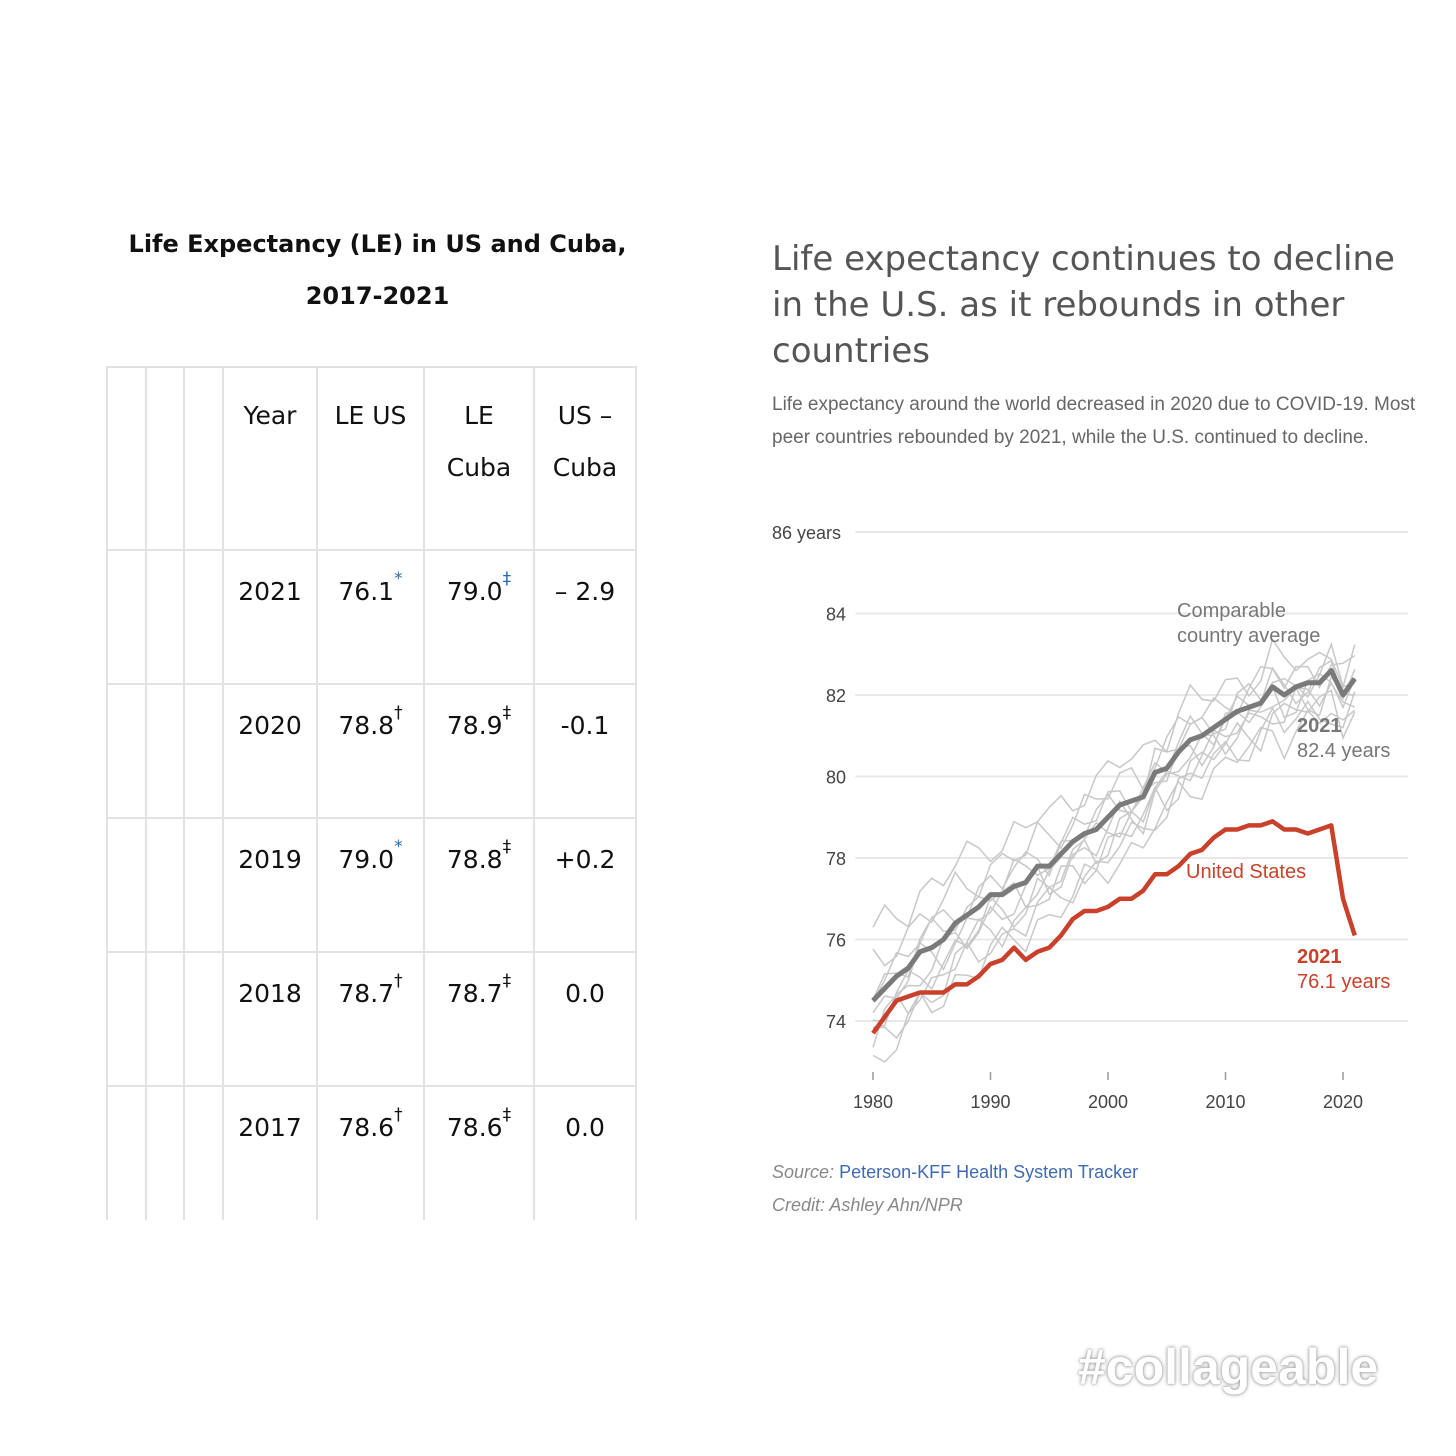 This screenshot has height=1456, width=1456. Describe the element at coordinates (585, 885) in the screenshot. I see `cell-diff: +0.2` at that location.